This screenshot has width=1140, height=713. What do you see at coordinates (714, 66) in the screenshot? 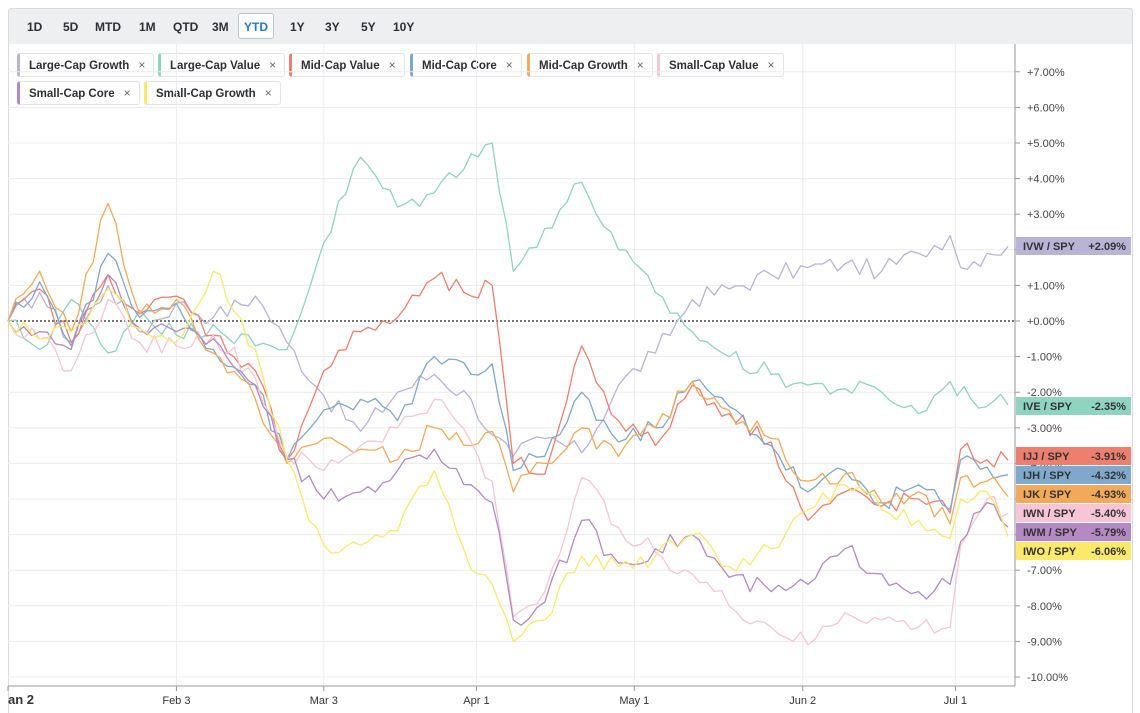
I see `series-chip-label: Small-Cap Value` at bounding box center [714, 66].